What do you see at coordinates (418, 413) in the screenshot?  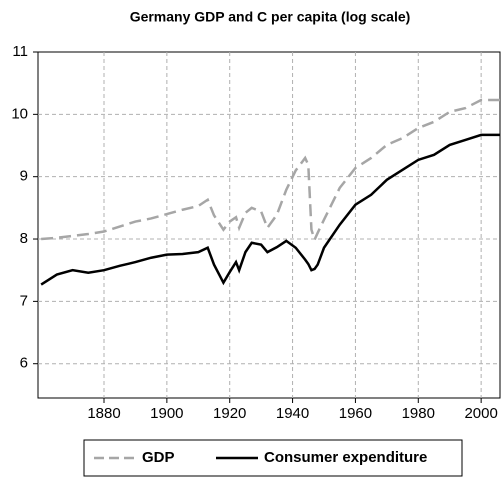 I see `x-tick-label: 1980` at bounding box center [418, 413].